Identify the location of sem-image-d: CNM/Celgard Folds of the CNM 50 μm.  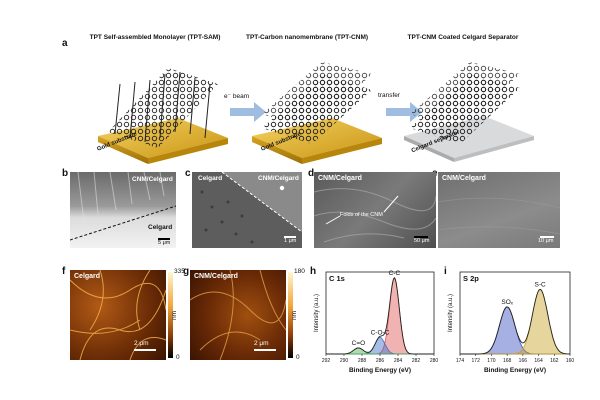
(375, 210).